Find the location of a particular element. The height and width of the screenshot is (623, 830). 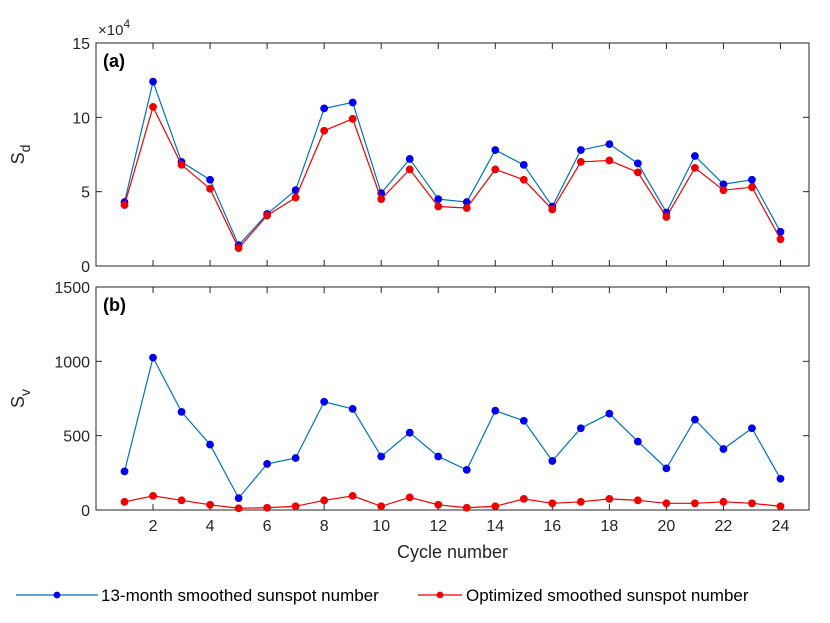

x-tick-label: 8 is located at coordinates (324, 526).